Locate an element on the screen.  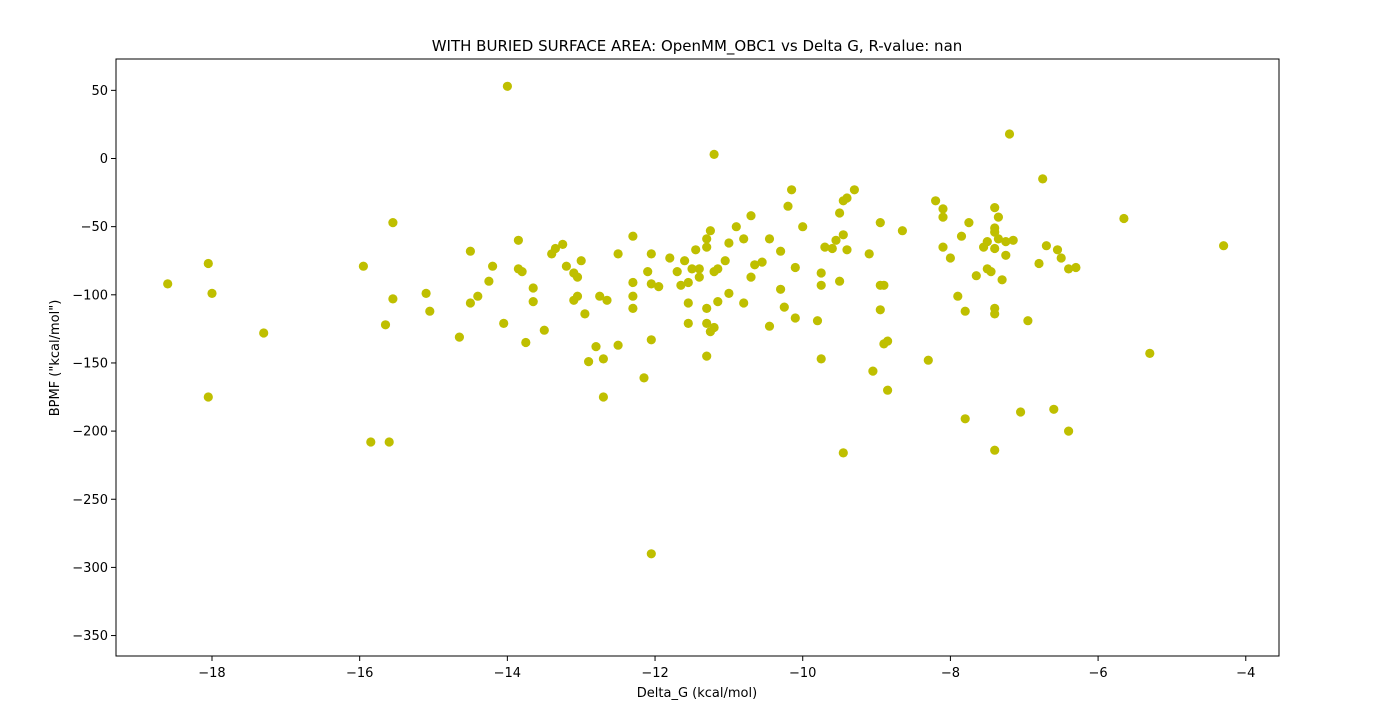
x-tick-label: −16 is located at coordinates (359, 673).